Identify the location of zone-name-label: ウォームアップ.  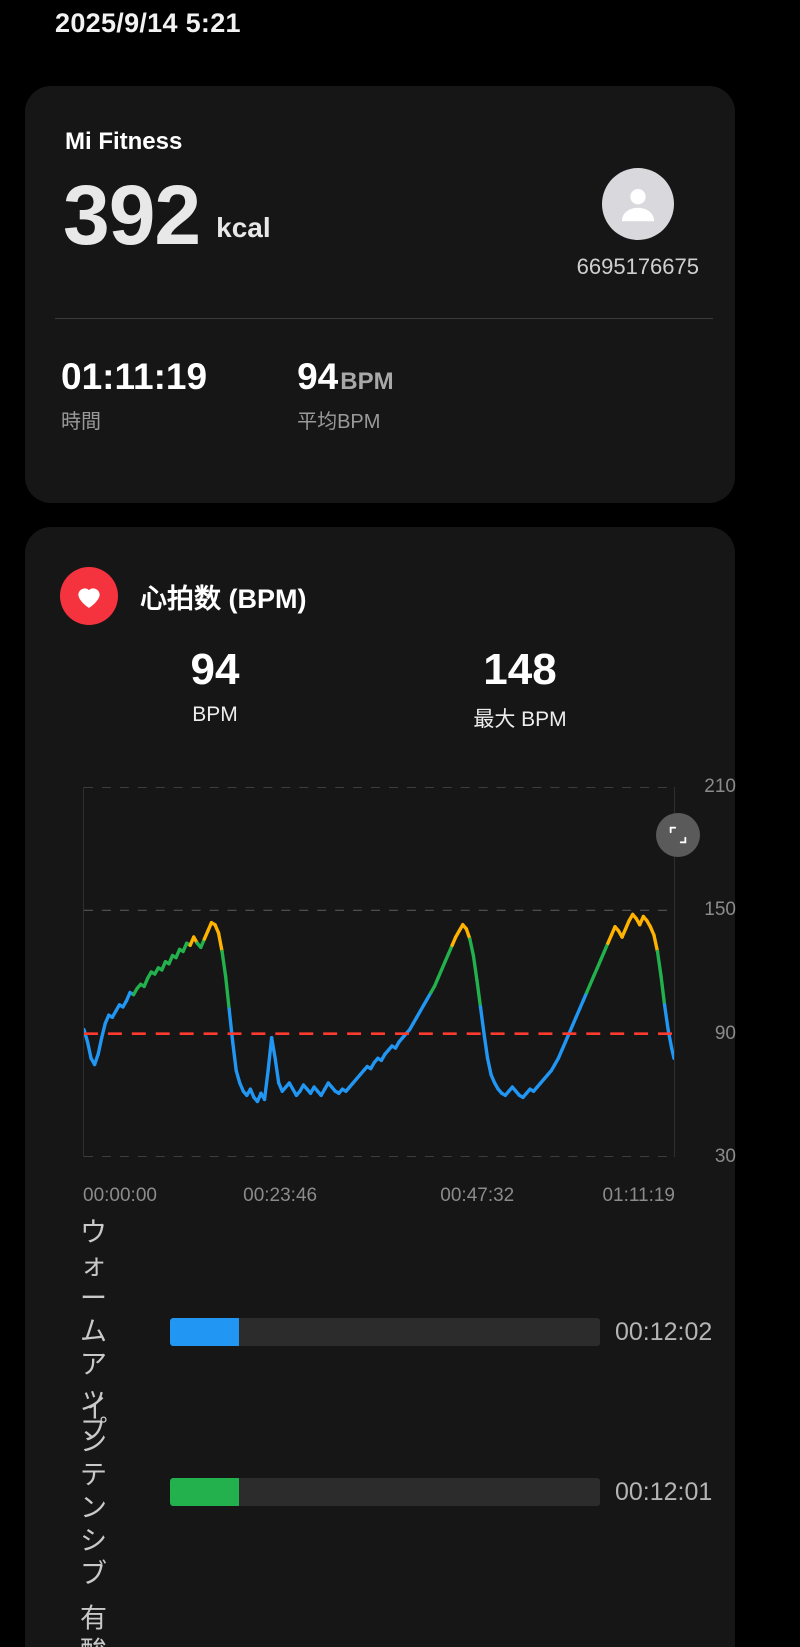
(93, 1331).